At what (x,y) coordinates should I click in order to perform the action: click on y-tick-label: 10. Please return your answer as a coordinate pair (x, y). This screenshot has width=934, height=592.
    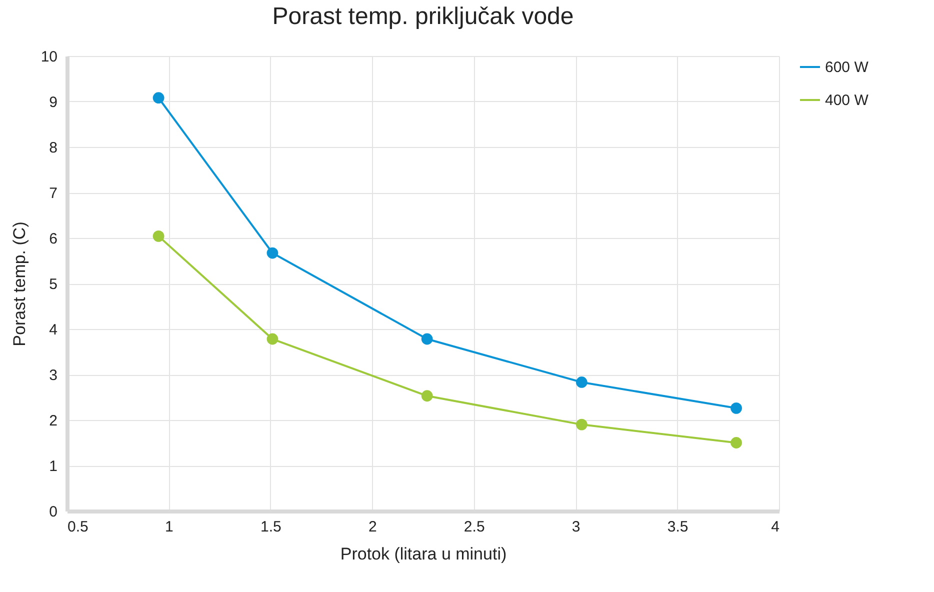
    Looking at the image, I should click on (49, 57).